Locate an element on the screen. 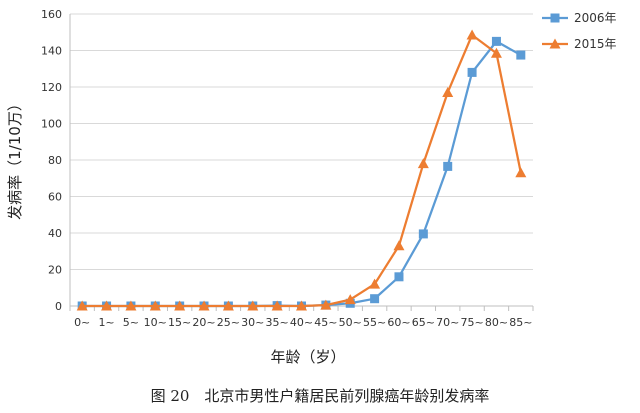  y-tick-labels: 0 20 40 60 80 100 120 140 160 is located at coordinates (51, 160).